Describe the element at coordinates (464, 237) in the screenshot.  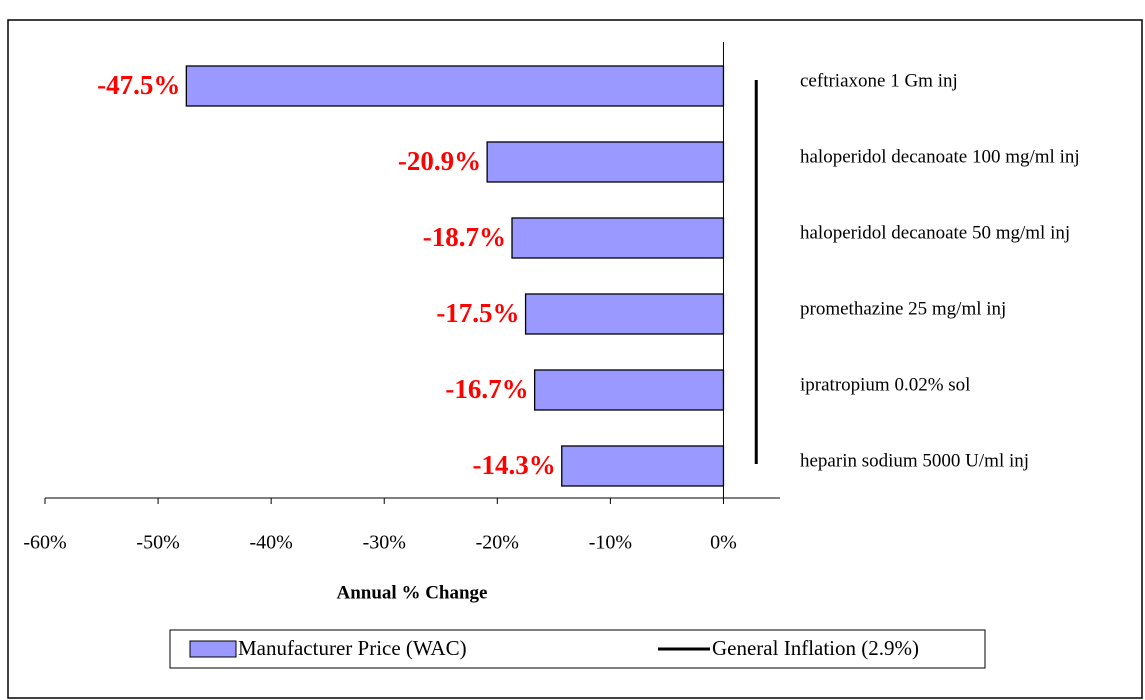
I see `value-label: -18.7%` at that location.